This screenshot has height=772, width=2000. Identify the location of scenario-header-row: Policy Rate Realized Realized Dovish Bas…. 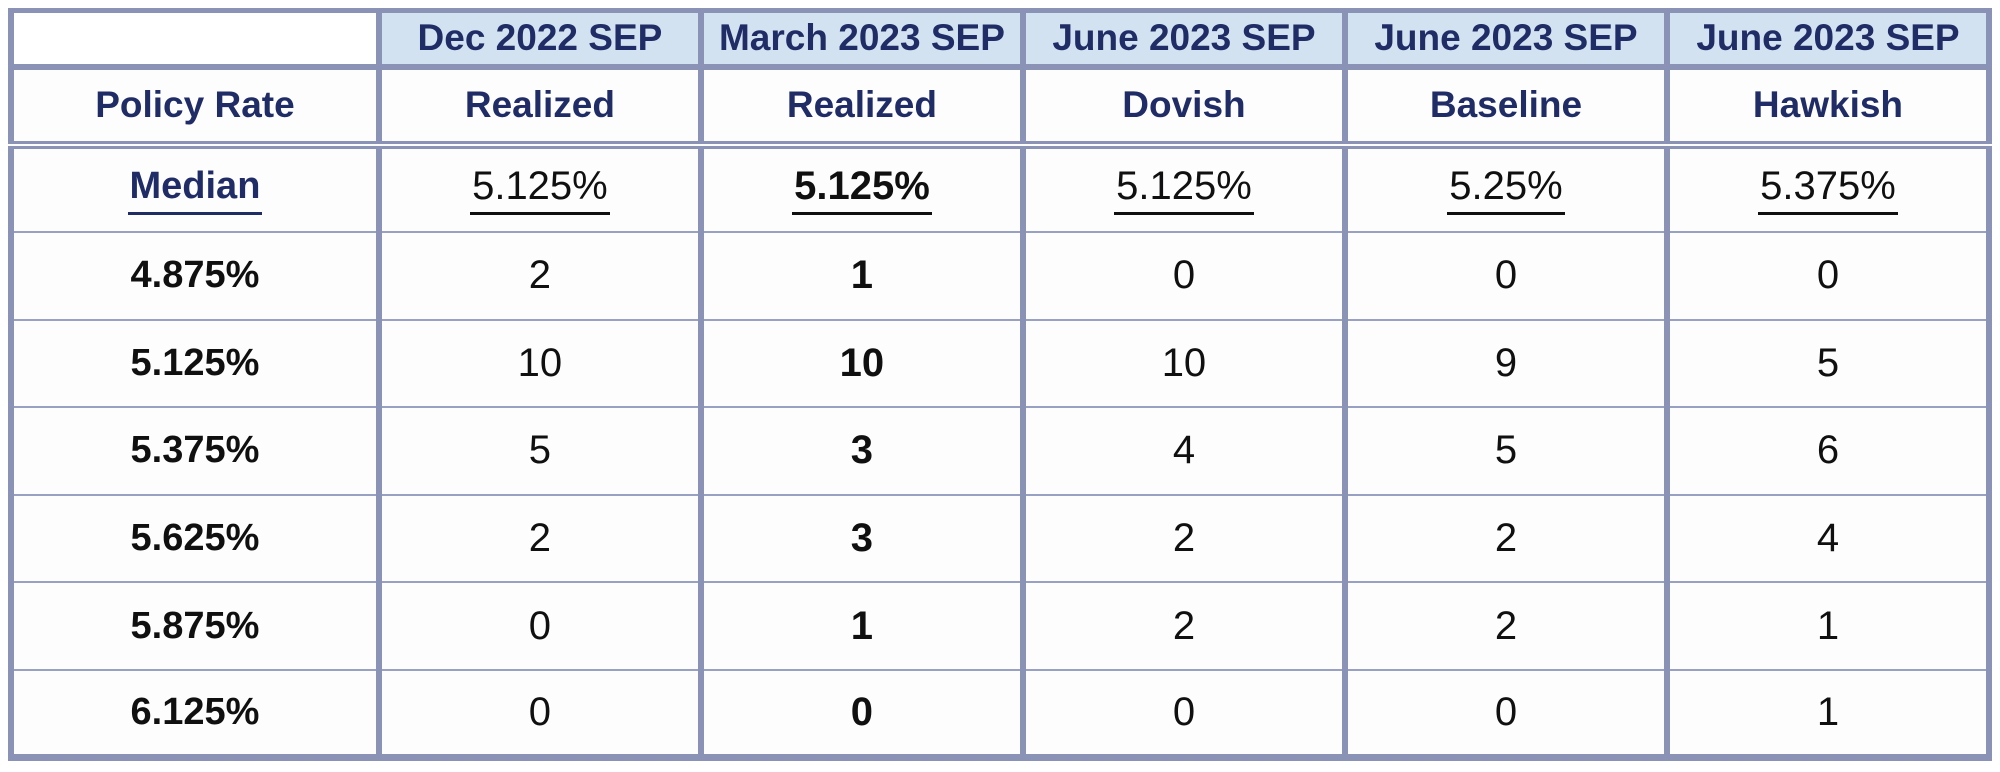
(1000, 107).